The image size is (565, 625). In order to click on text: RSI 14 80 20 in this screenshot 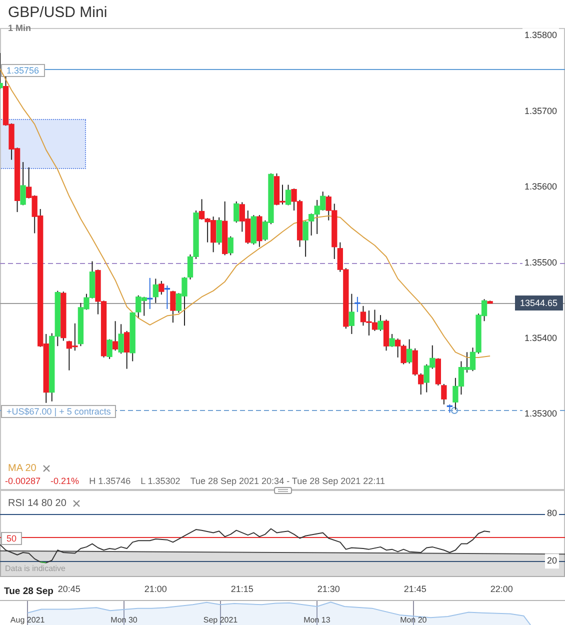, I will do `click(37, 504)`.